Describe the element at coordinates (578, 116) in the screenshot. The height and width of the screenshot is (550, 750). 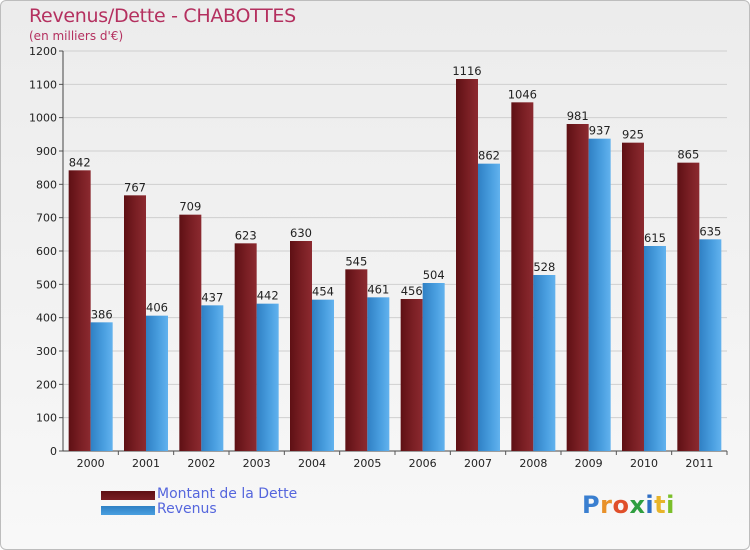
I see `data-label-debt: 981` at that location.